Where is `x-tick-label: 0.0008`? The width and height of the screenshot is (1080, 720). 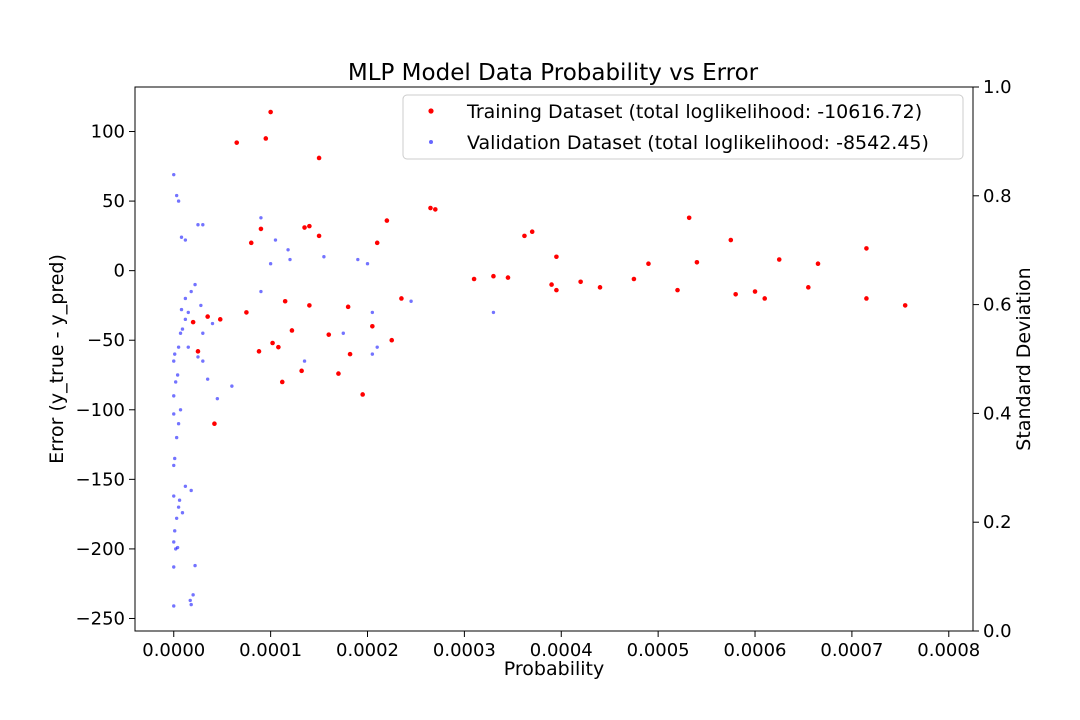 x-tick-label: 0.0008 is located at coordinates (948, 650).